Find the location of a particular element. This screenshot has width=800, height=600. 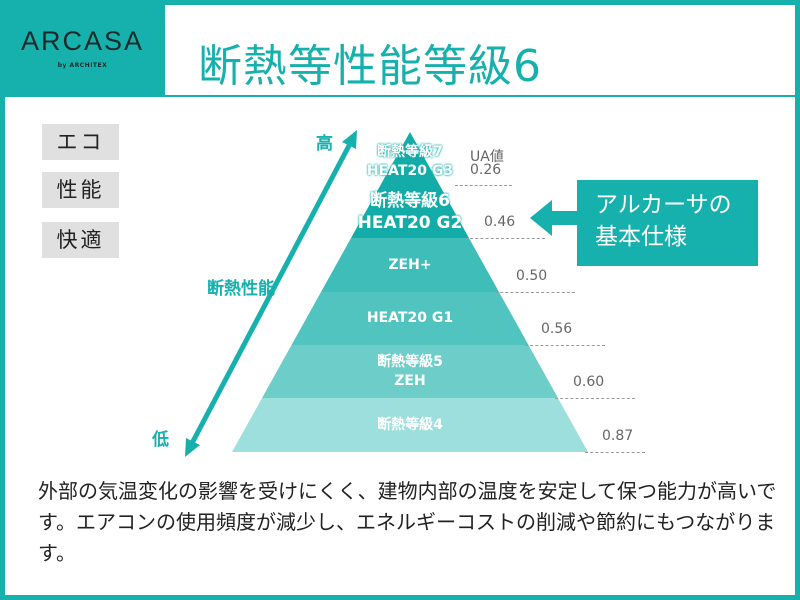

level-heat20-g1: HEAT20 G1 is located at coordinates (410, 318).